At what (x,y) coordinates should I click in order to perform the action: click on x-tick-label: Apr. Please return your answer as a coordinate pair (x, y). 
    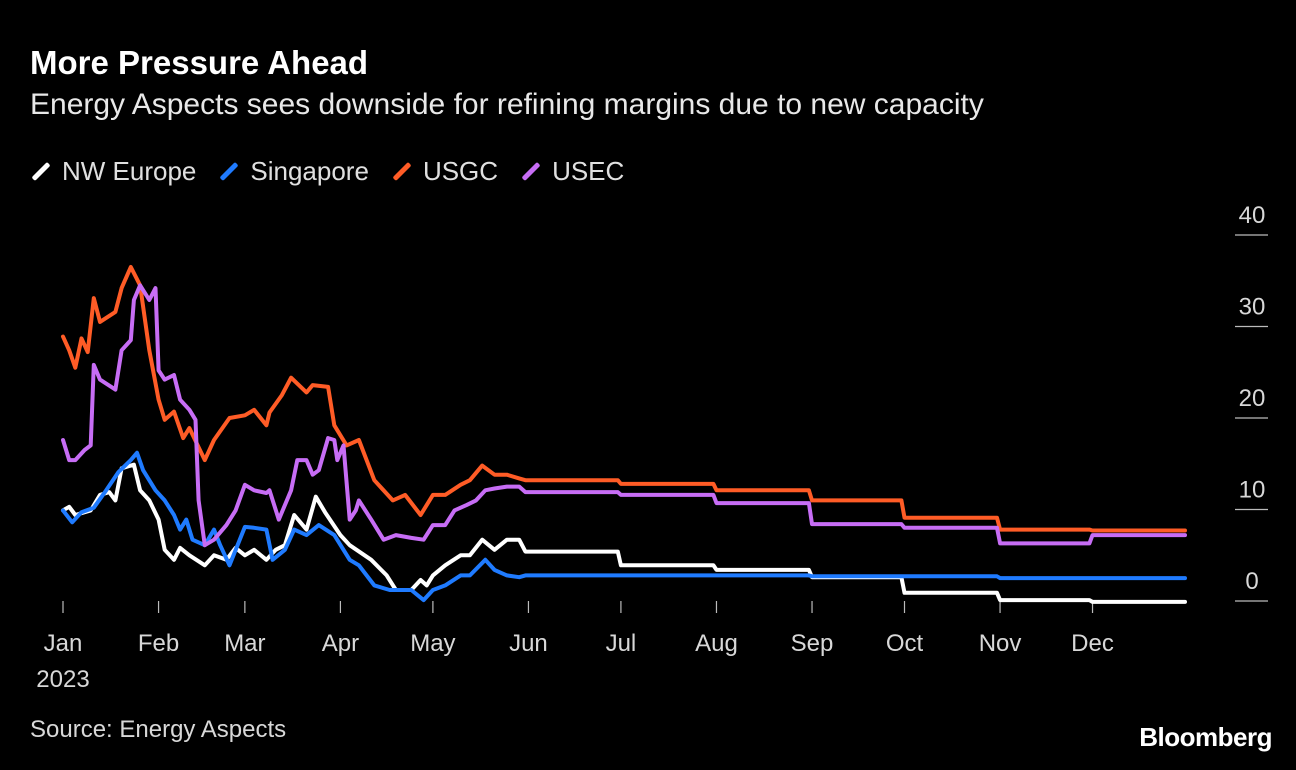
    Looking at the image, I should click on (340, 643).